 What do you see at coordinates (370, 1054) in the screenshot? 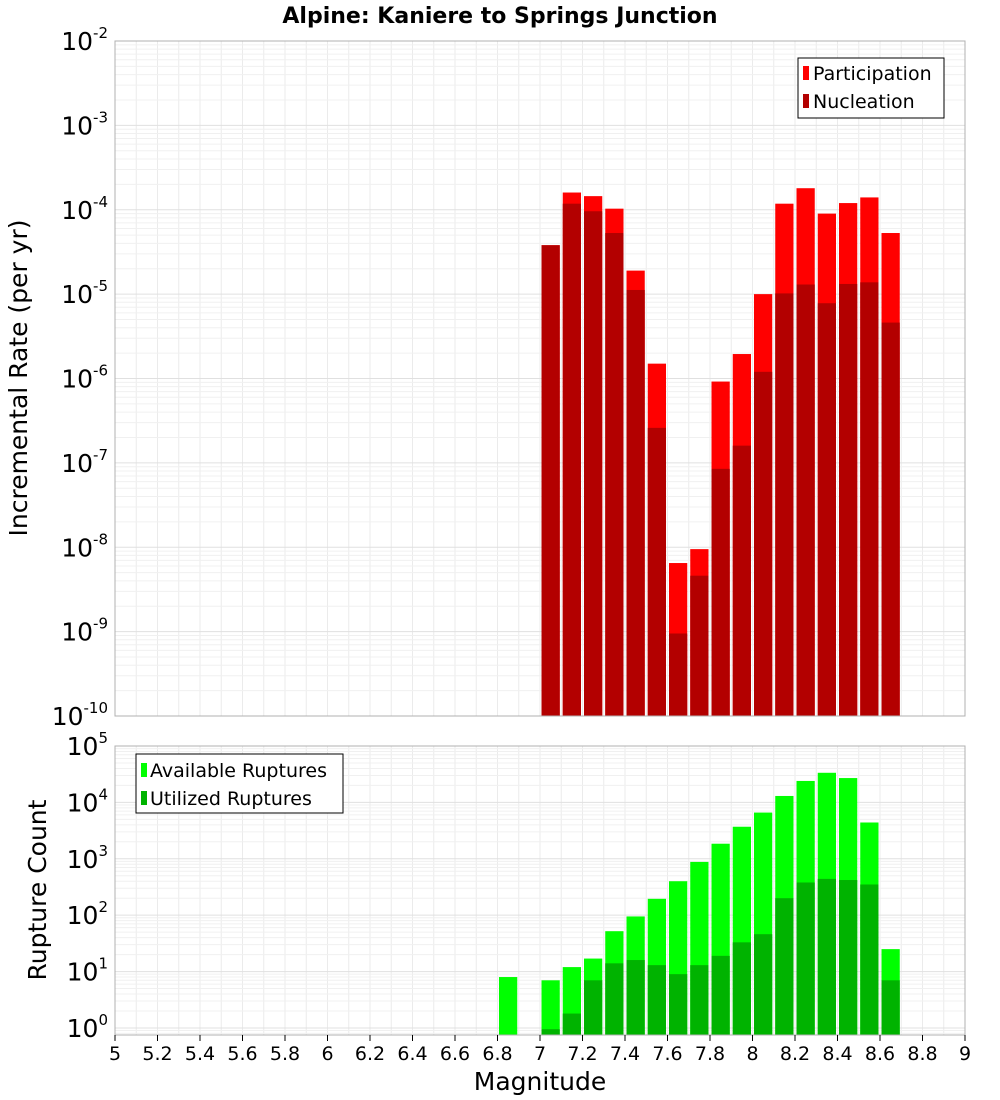
I see `x-tick-label: 6.2` at bounding box center [370, 1054].